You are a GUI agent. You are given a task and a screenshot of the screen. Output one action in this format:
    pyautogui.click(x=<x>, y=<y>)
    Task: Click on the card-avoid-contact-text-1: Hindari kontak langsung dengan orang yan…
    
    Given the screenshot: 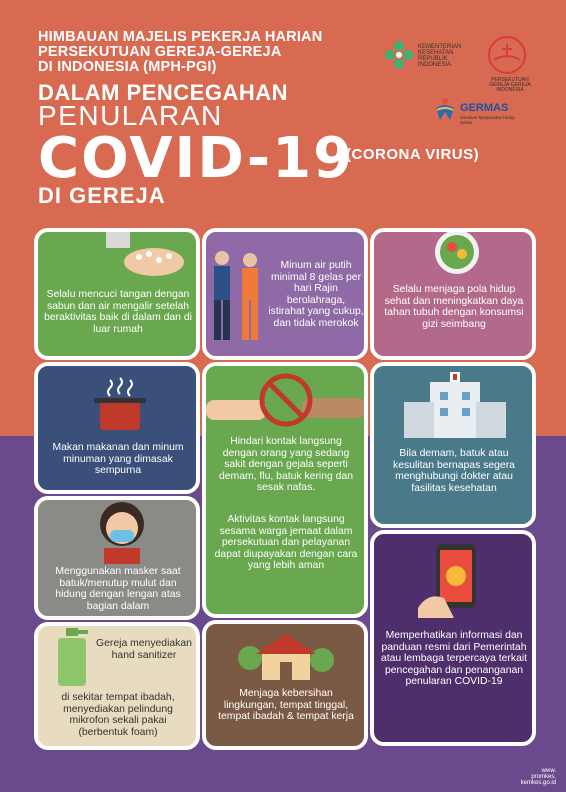 What is the action you would take?
    pyautogui.click(x=286, y=464)
    